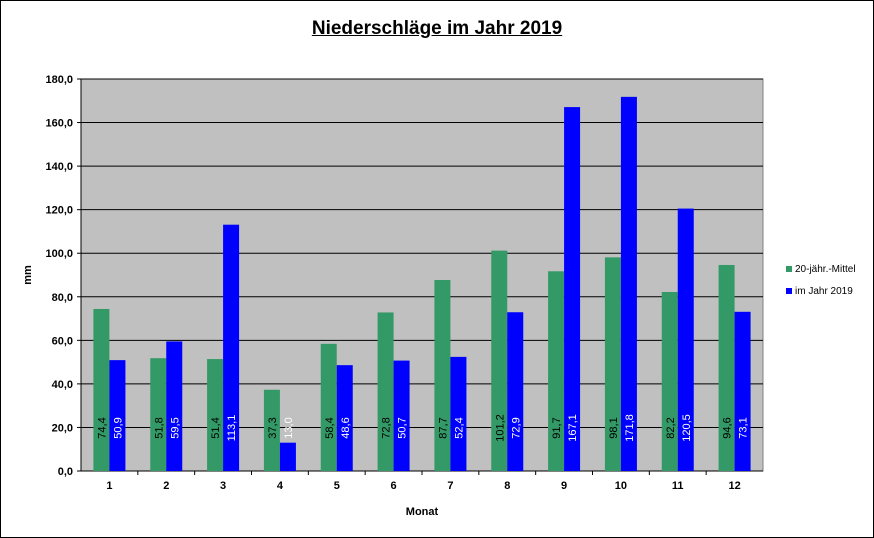  I want to click on data-label: 48,6, so click(346, 427).